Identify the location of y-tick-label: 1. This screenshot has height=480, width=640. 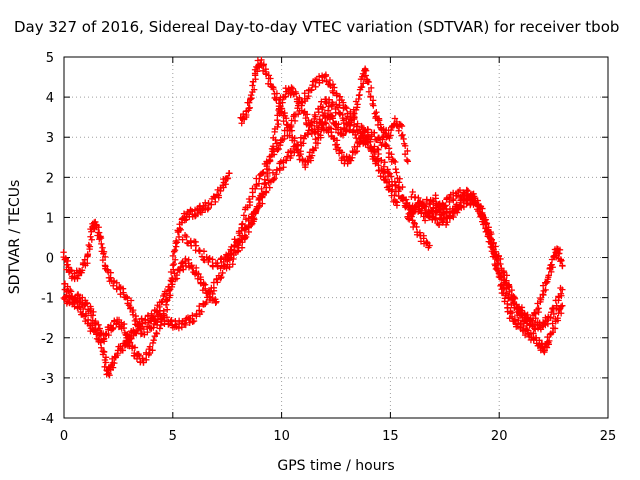
(50, 218).